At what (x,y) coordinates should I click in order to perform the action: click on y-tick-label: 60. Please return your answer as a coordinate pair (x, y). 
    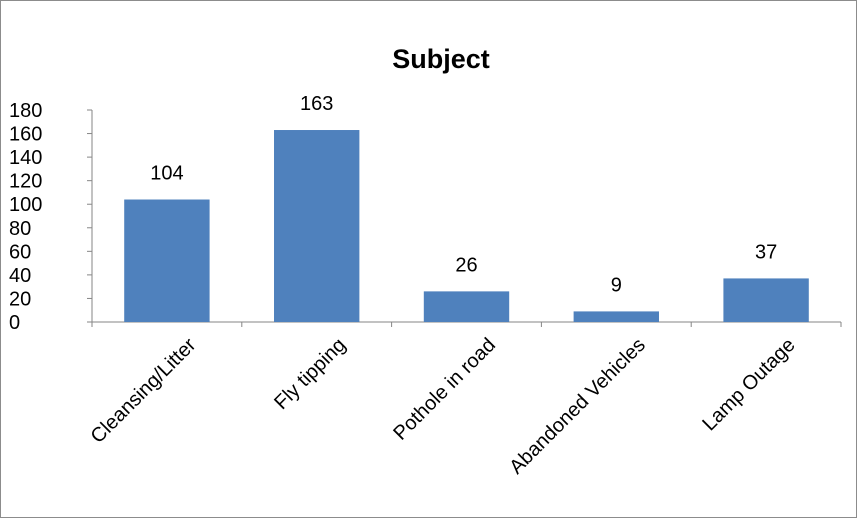
    Looking at the image, I should click on (20, 252).